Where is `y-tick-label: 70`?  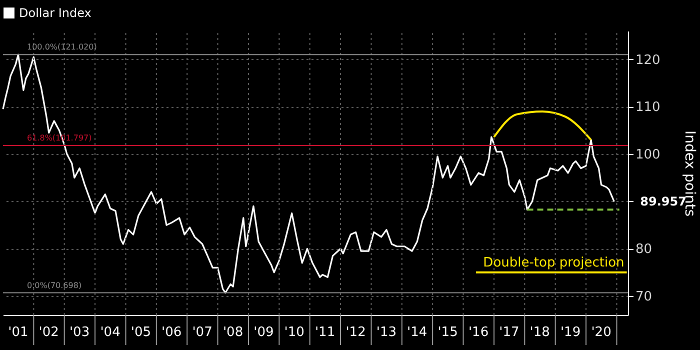 y-tick-label: 70 is located at coordinates (644, 297).